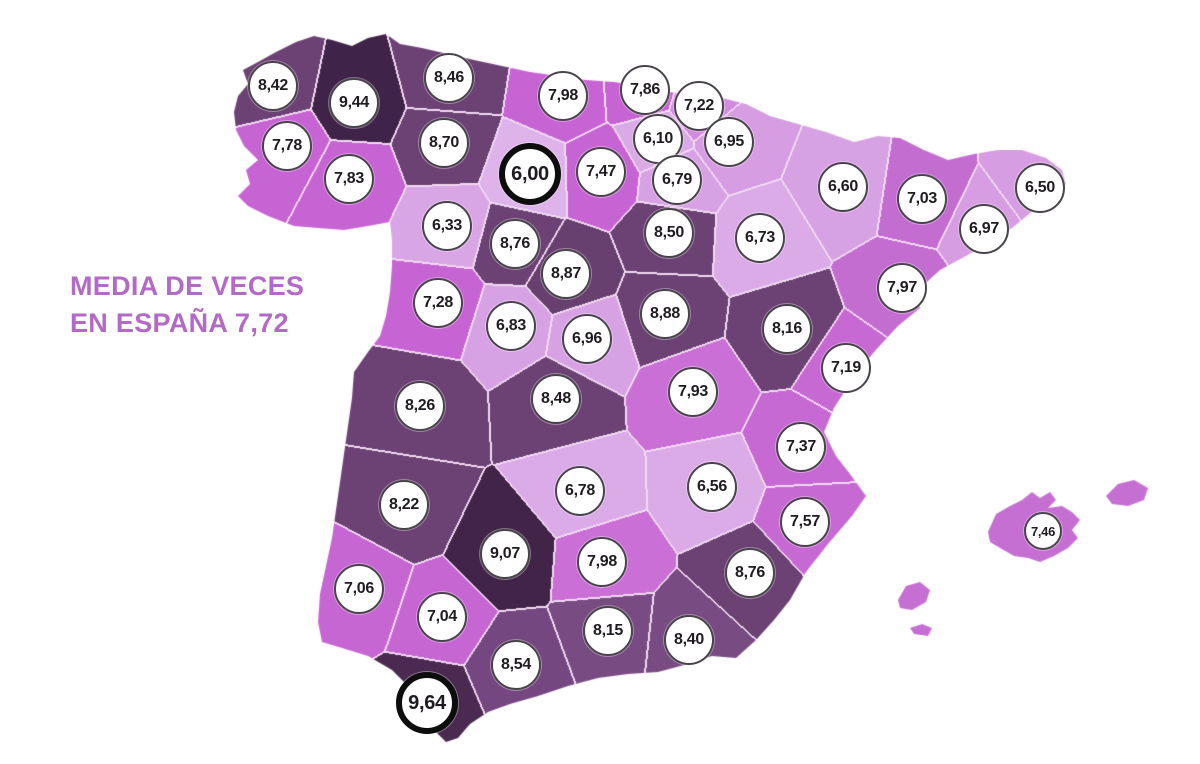  Describe the element at coordinates (516, 665) in the screenshot. I see `province-value-badge: 8,54` at that location.